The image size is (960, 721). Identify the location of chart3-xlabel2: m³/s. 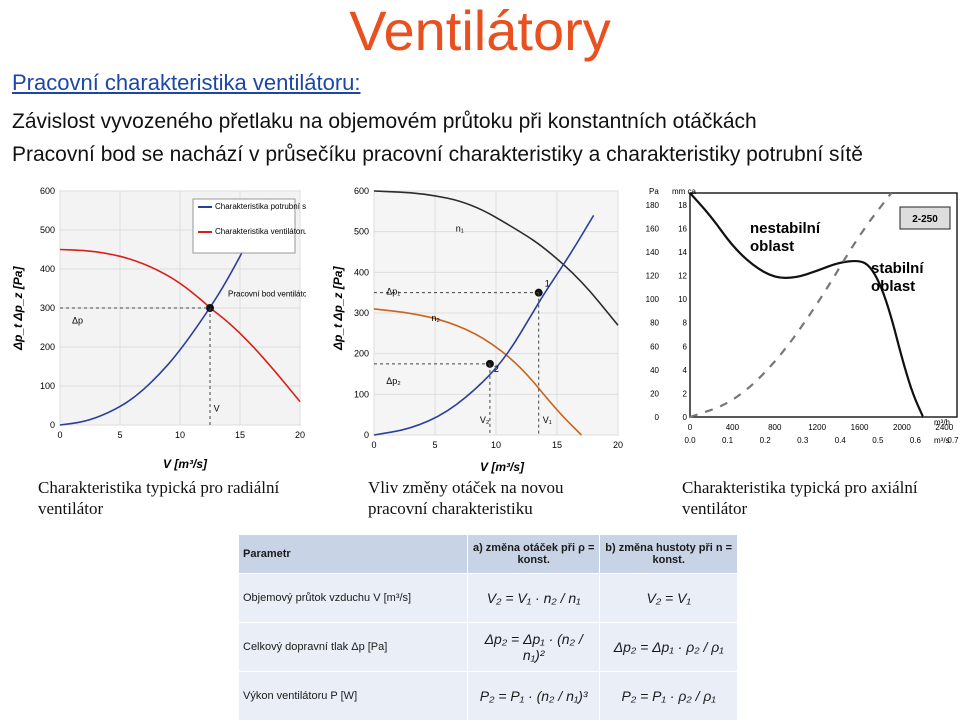
(942, 440).